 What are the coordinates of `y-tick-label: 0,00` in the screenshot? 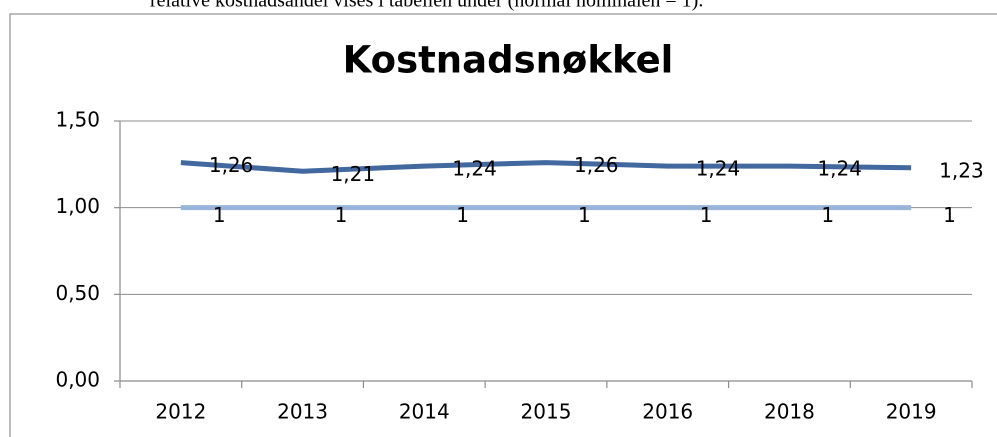 It's located at (77, 380).